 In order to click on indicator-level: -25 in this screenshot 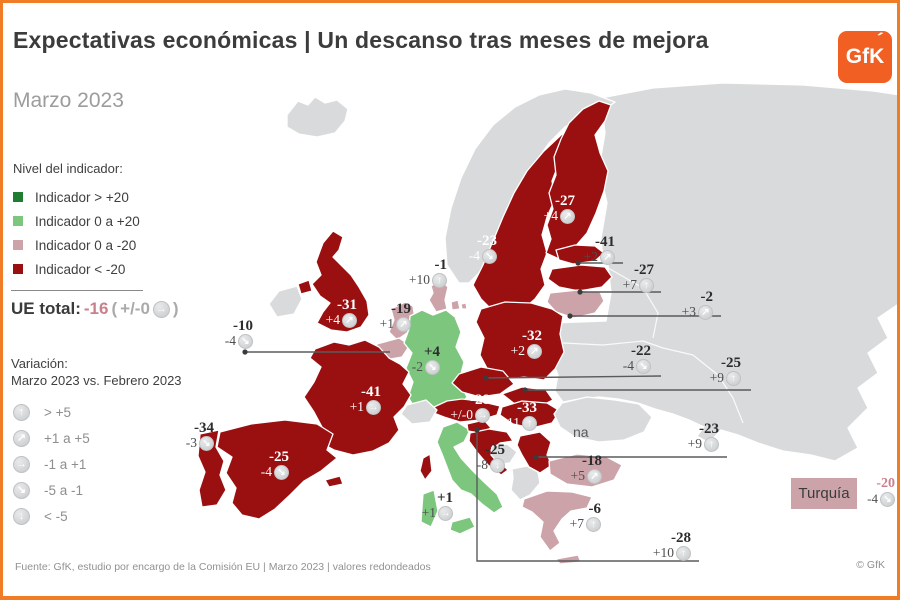, I will do `click(279, 457)`.